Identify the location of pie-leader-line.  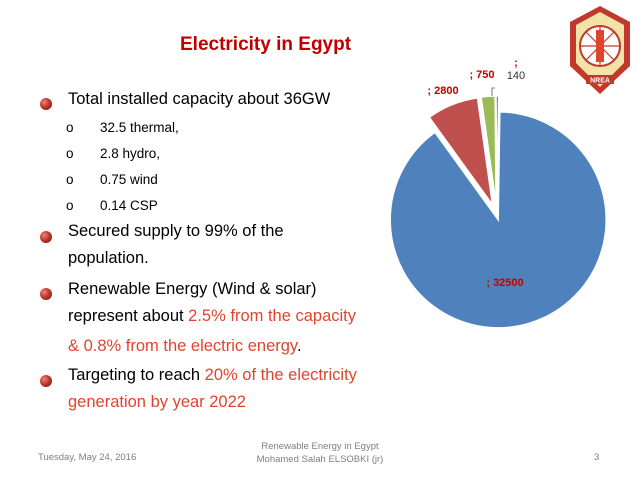
(493, 91).